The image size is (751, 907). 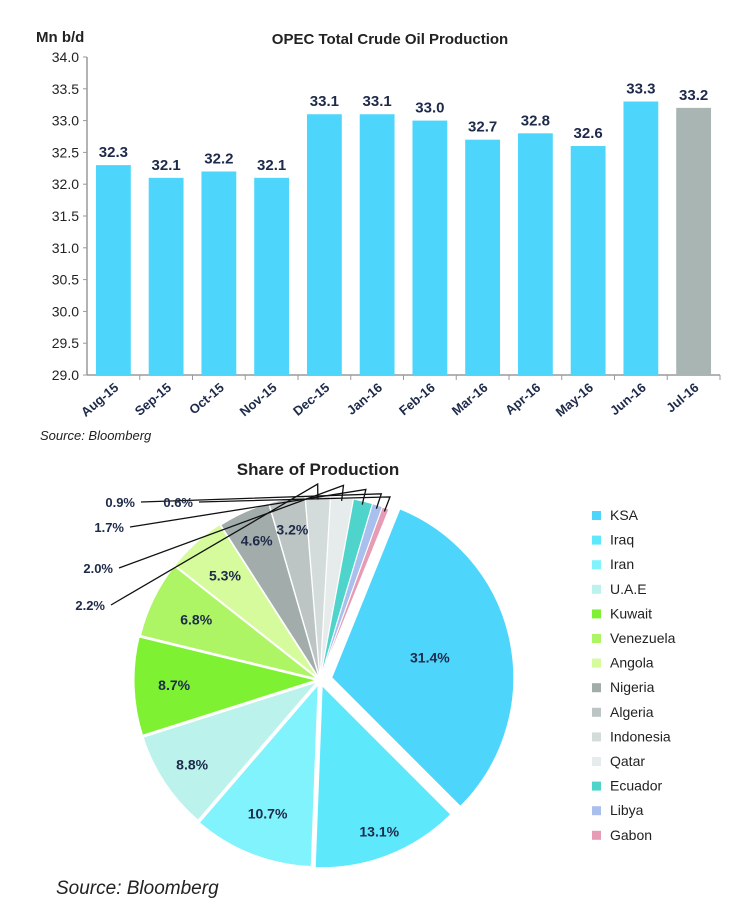 What do you see at coordinates (622, 540) in the screenshot?
I see `legend-label: Iraq` at bounding box center [622, 540].